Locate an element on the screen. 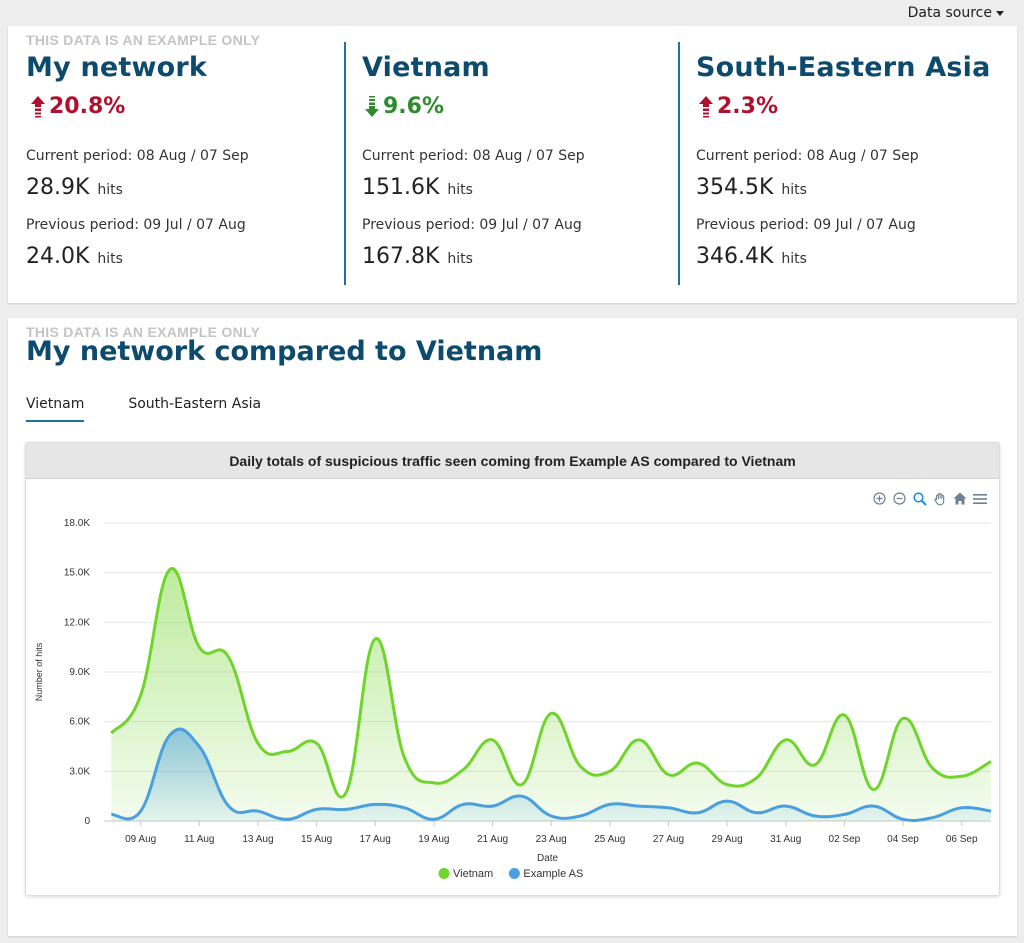 The image size is (1024, 943). x-tick-label: 15 Aug is located at coordinates (316, 839).